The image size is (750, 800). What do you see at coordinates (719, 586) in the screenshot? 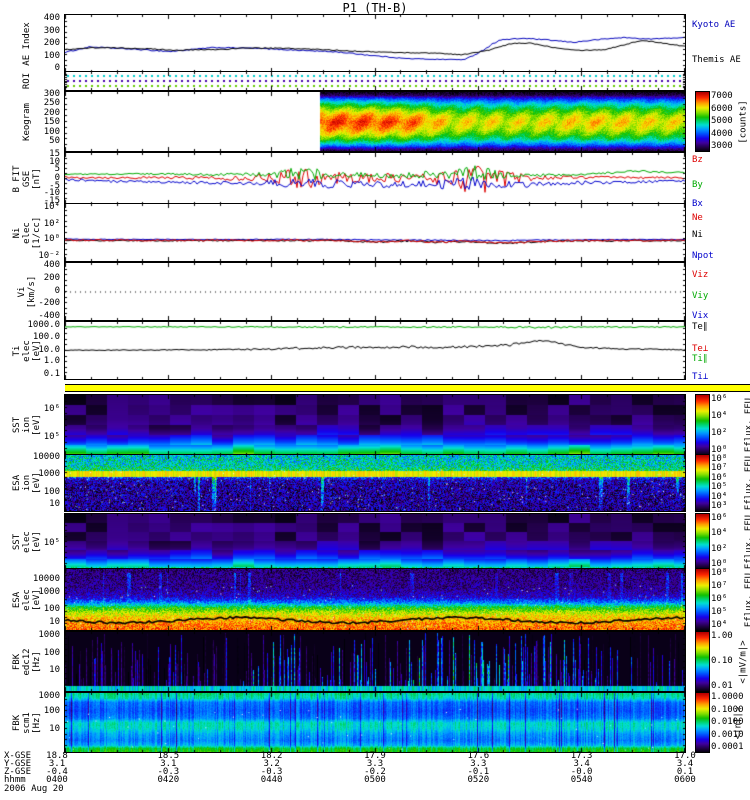
I see `esa-elec-colorbar-tick-1: 10⁷` at bounding box center [719, 586].